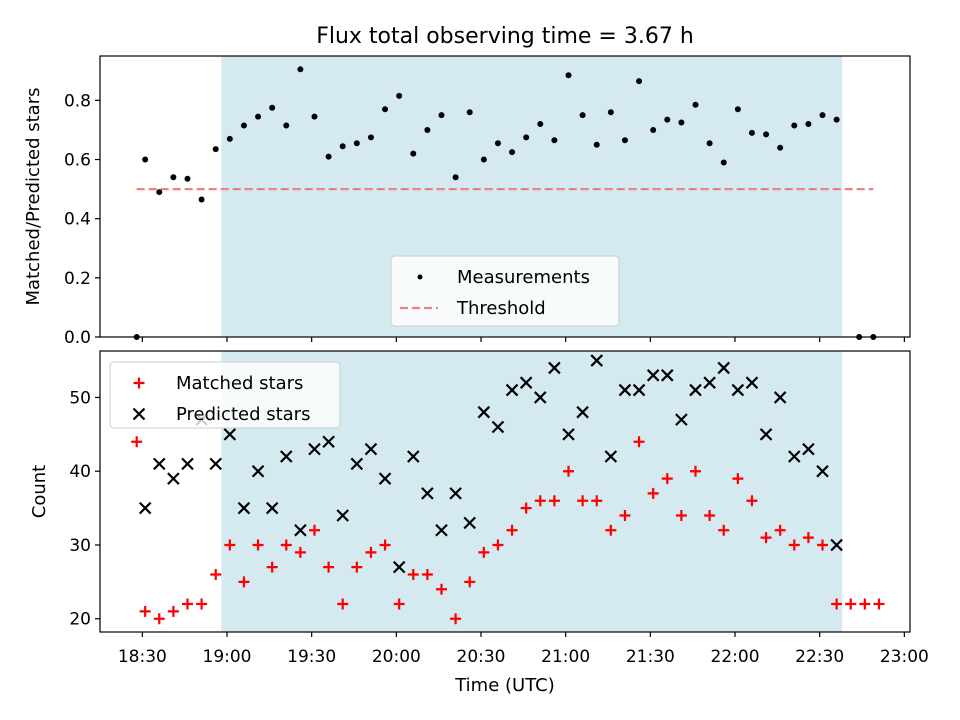 The image size is (960, 720). What do you see at coordinates (77, 161) in the screenshot?
I see `y-tick-label: 0.6` at bounding box center [77, 161].